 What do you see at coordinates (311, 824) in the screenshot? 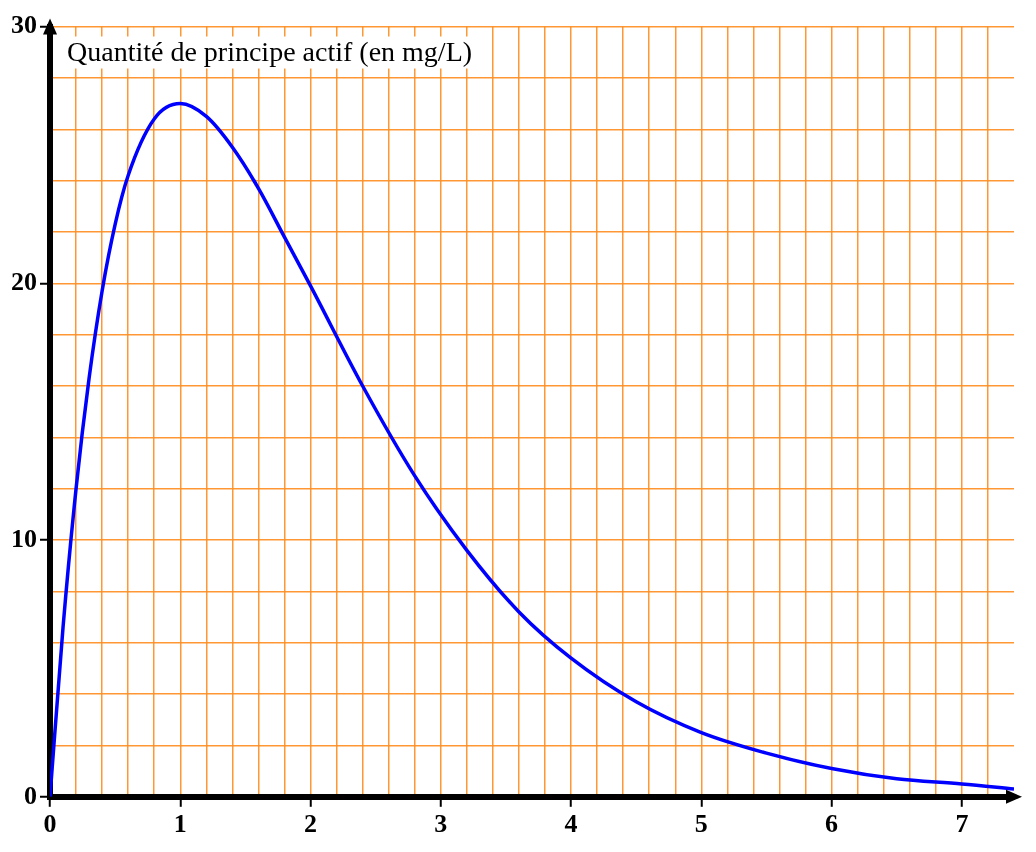
I see `x-tick-label: 2` at bounding box center [311, 824].